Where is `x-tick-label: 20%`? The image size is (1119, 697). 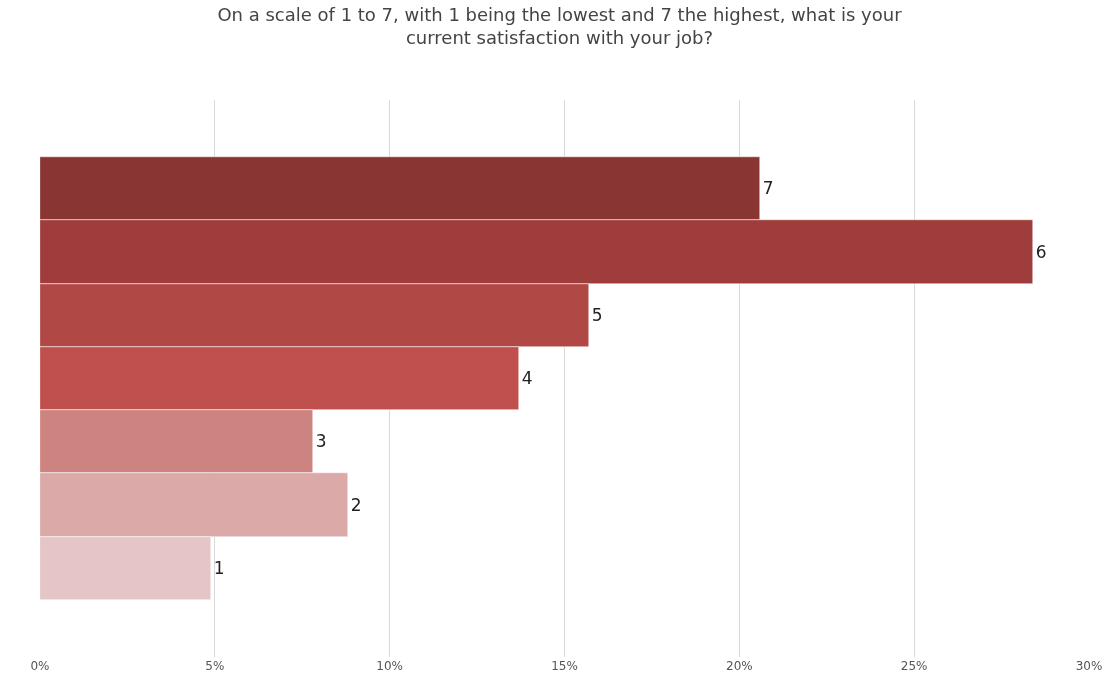 x-tick-label: 20% is located at coordinates (739, 666).